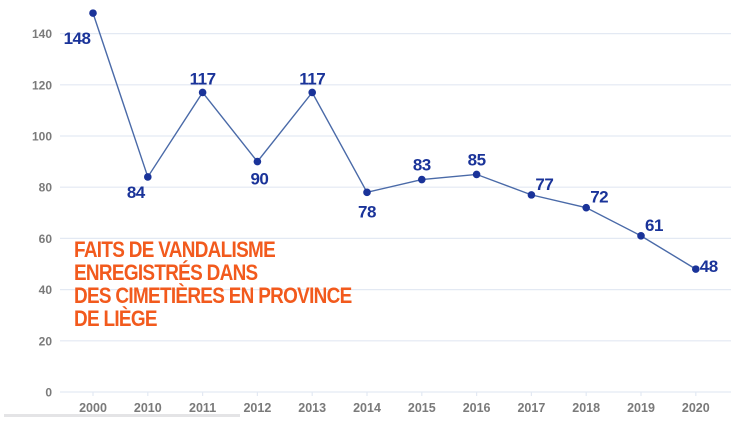 The width and height of the screenshot is (749, 421). Describe the element at coordinates (531, 408) in the screenshot. I see `x-tick-label: 2017` at that location.